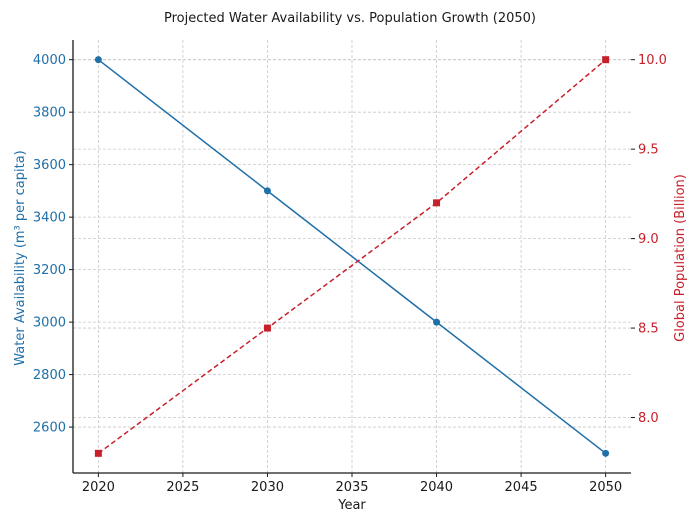  What do you see at coordinates (49, 323) in the screenshot?
I see `y-left-tick-label: 3000` at bounding box center [49, 323].